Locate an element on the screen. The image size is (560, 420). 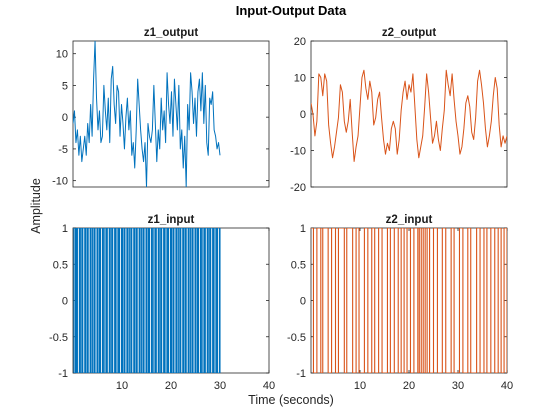
figure-title: Input-Output Data is located at coordinates (291, 10).